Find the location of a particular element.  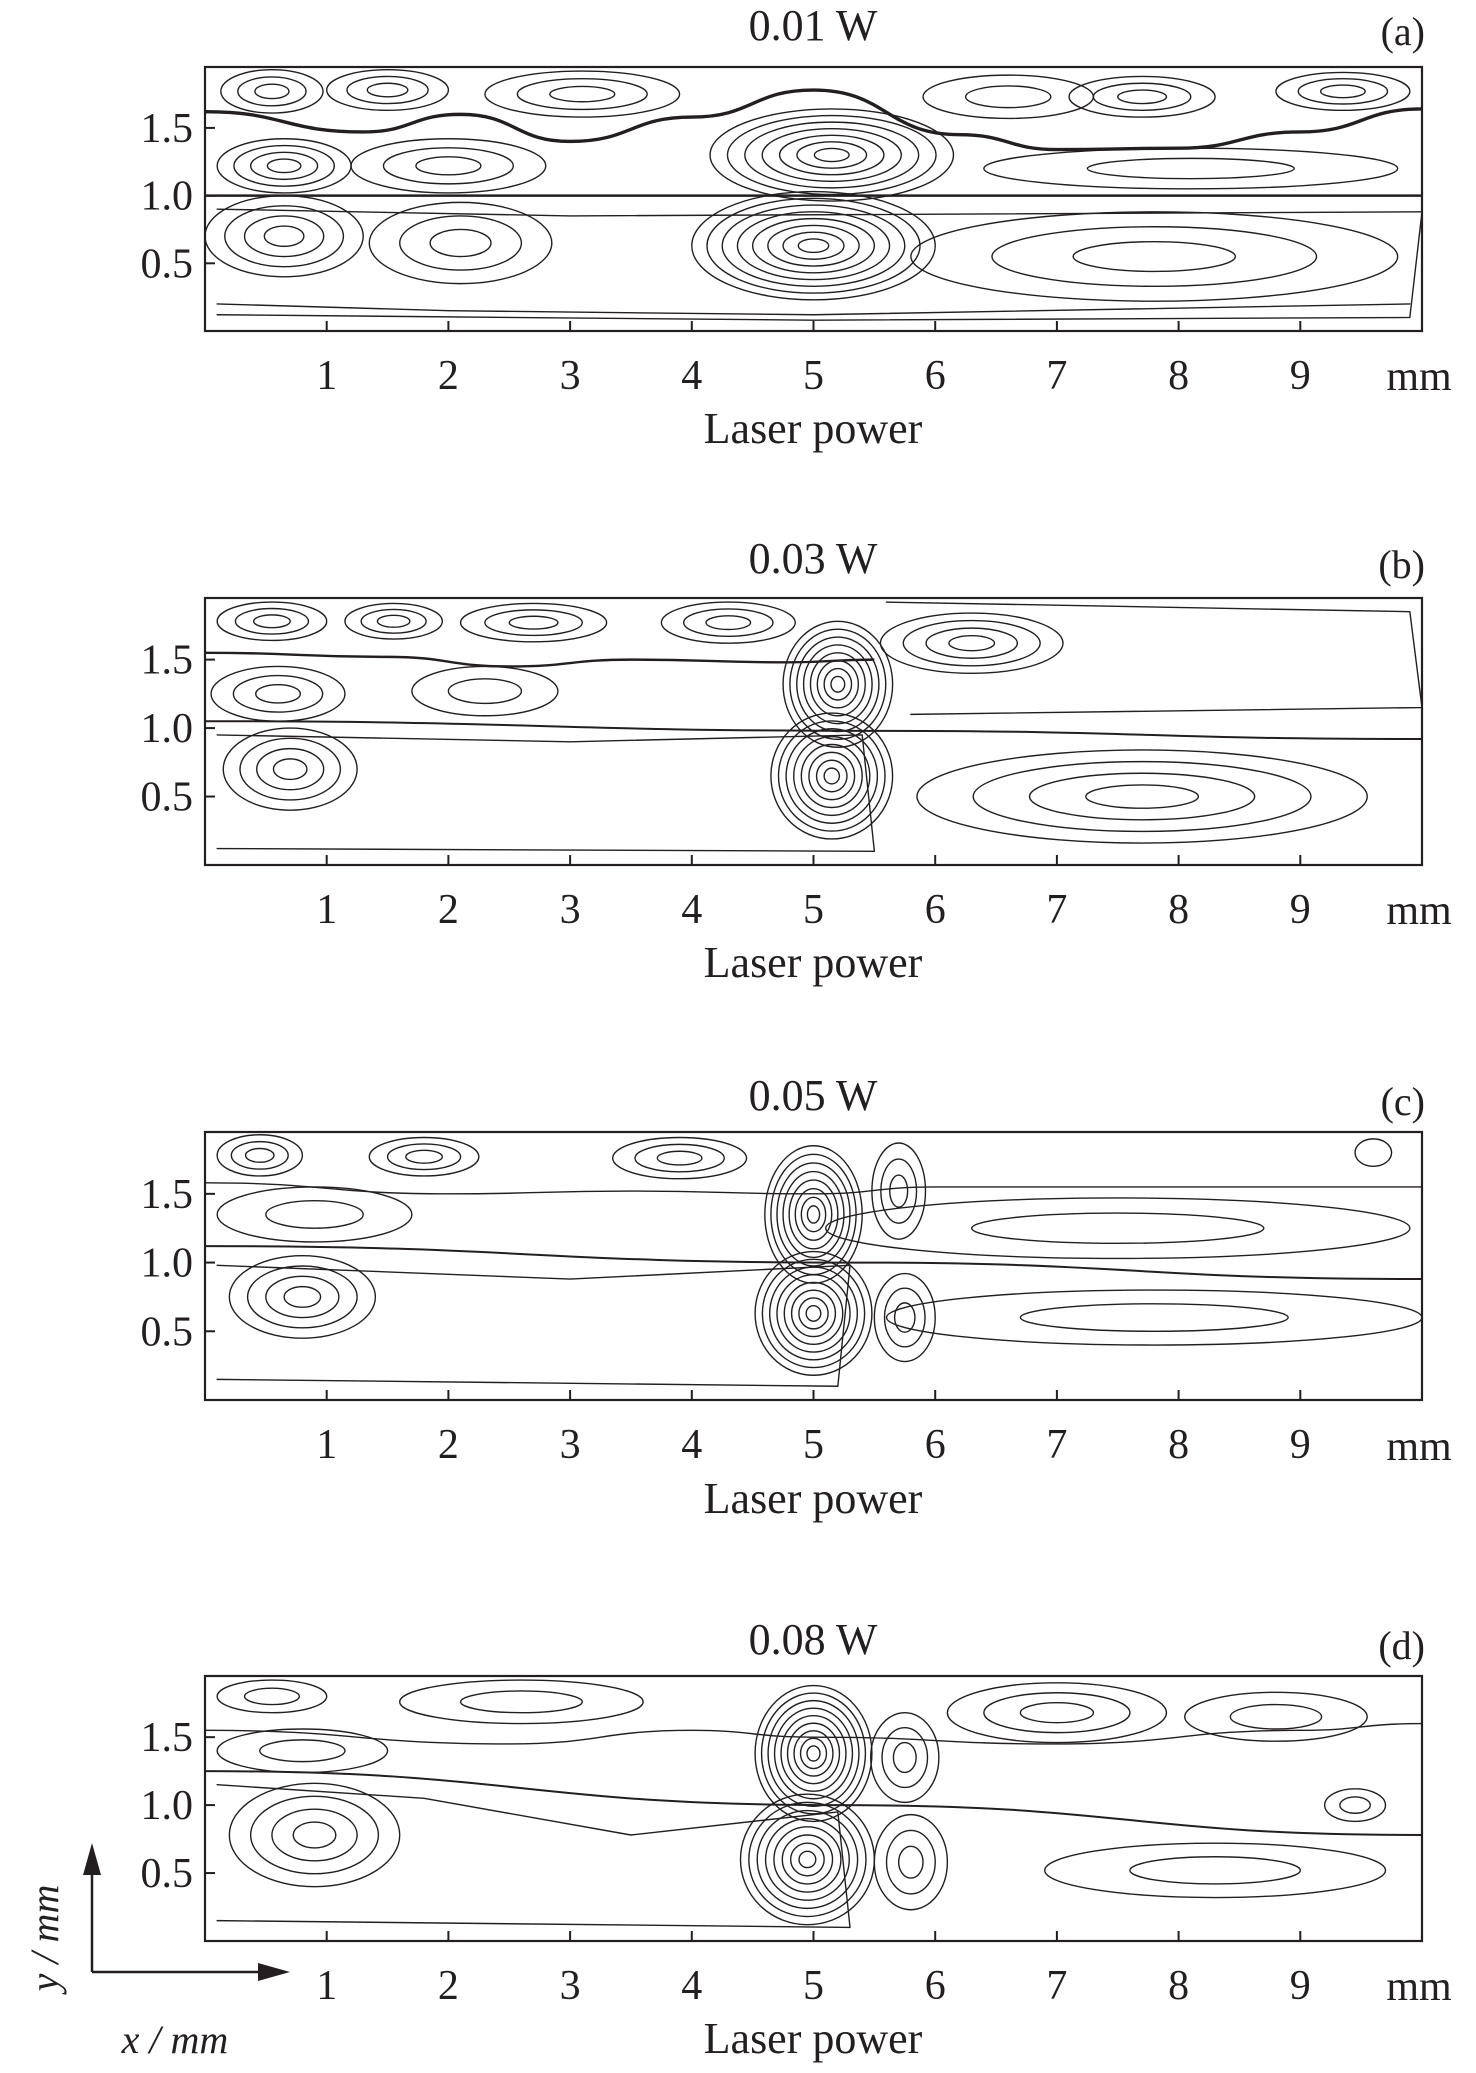

streamline-plot: 1 2 3 4 5 6 7 8 9 0.5 1.0 1.5 is located at coordinates (782, 764).